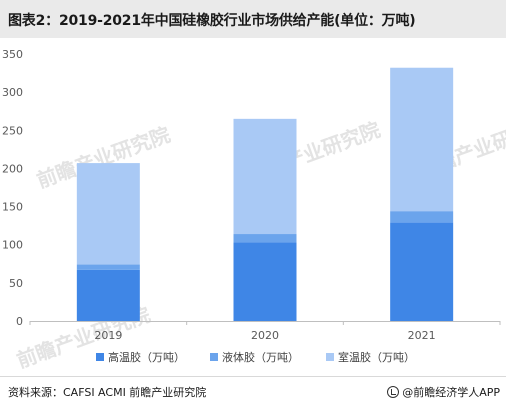 The height and width of the screenshot is (410, 506). Describe the element at coordinates (212, 21) in the screenshot. I see `chart-title: 图表2：2019-2021年中国硅橡胶行业市场供给产能(单位：万吨)` at that location.